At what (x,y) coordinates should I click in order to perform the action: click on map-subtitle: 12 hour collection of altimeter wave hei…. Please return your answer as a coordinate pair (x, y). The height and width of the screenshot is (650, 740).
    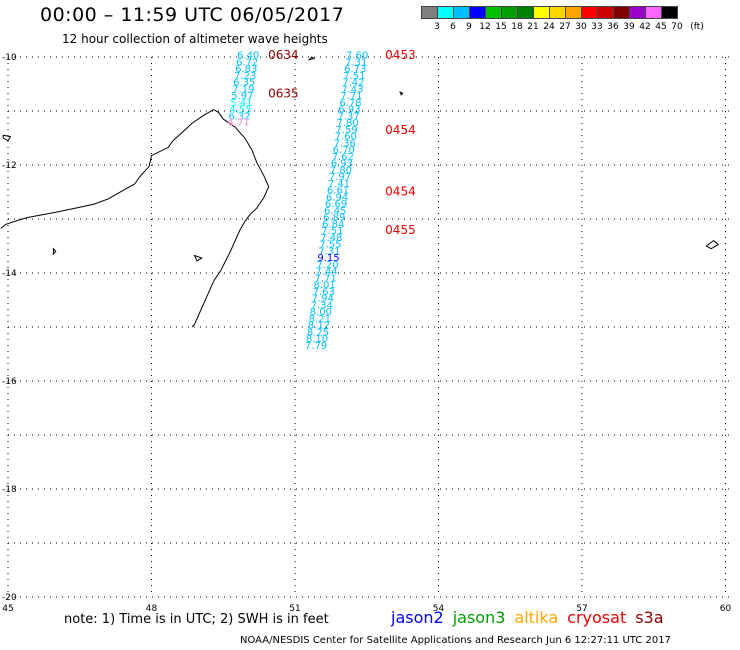
    Looking at the image, I should click on (195, 39).